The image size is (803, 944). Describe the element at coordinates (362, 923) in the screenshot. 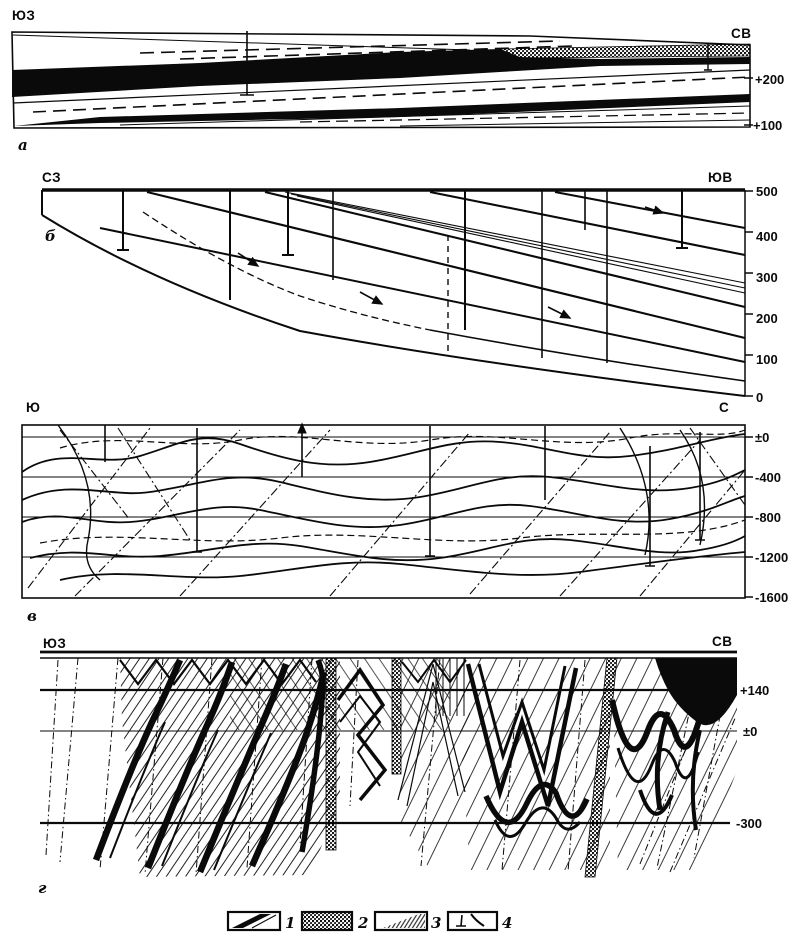

I see `legend-item-2-number: 2` at that location.